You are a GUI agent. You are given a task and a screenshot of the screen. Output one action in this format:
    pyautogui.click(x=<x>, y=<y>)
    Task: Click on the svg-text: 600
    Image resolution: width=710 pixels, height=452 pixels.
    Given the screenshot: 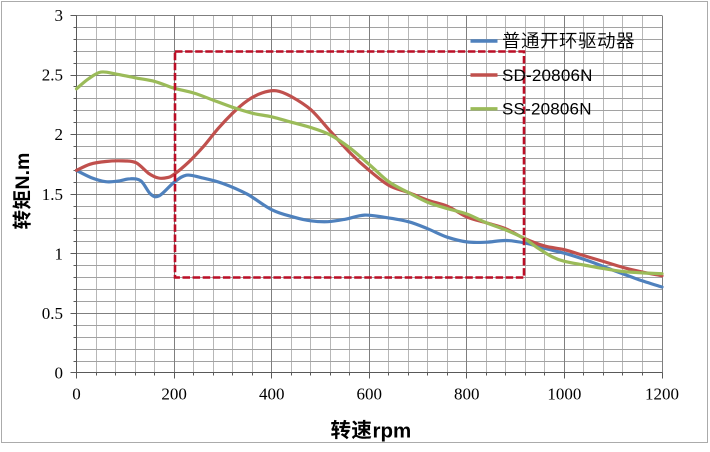 What is the action you would take?
    pyautogui.click(x=369, y=394)
    